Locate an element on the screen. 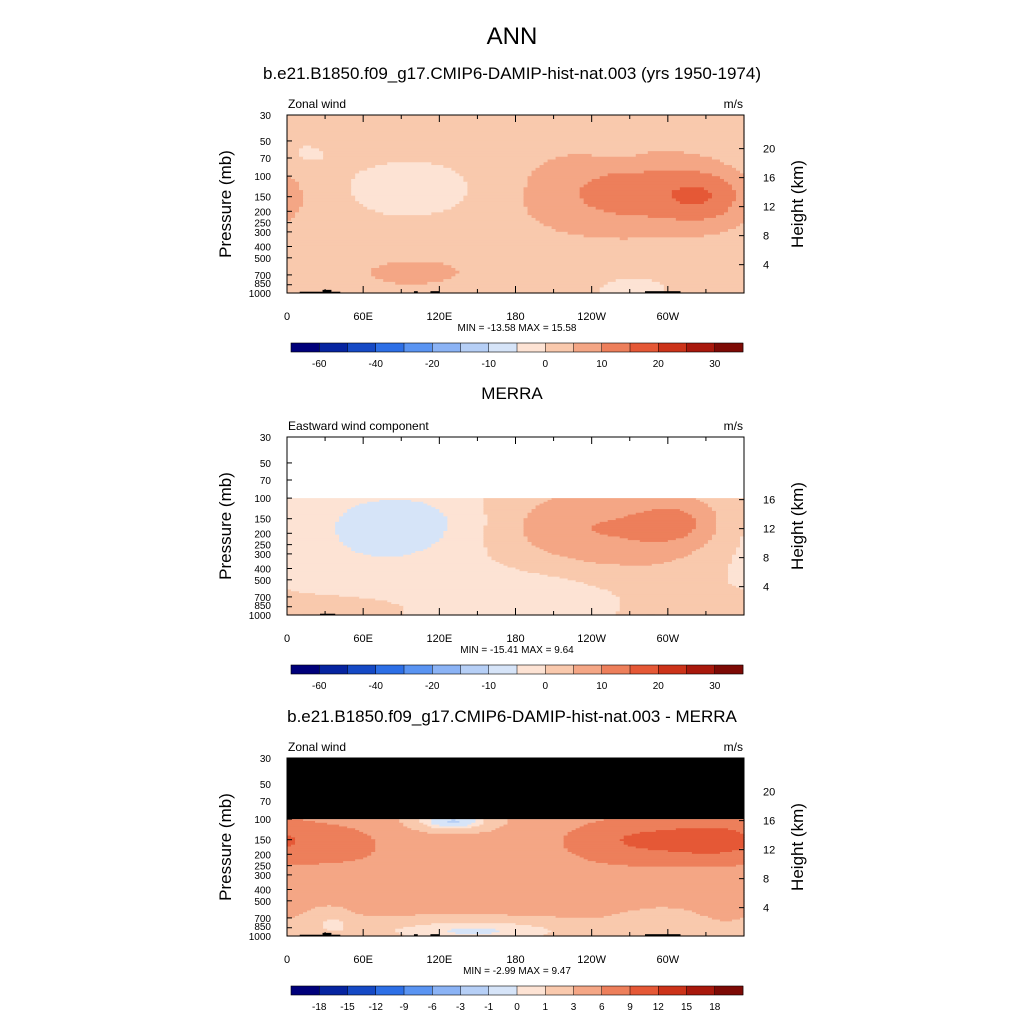  pressure-tick-label: 150 is located at coordinates (262, 198).